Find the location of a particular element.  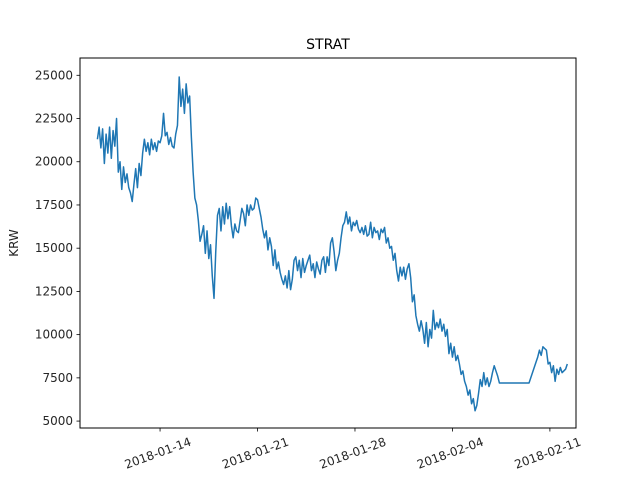

y-tick-label: 20000 is located at coordinates (54, 162).